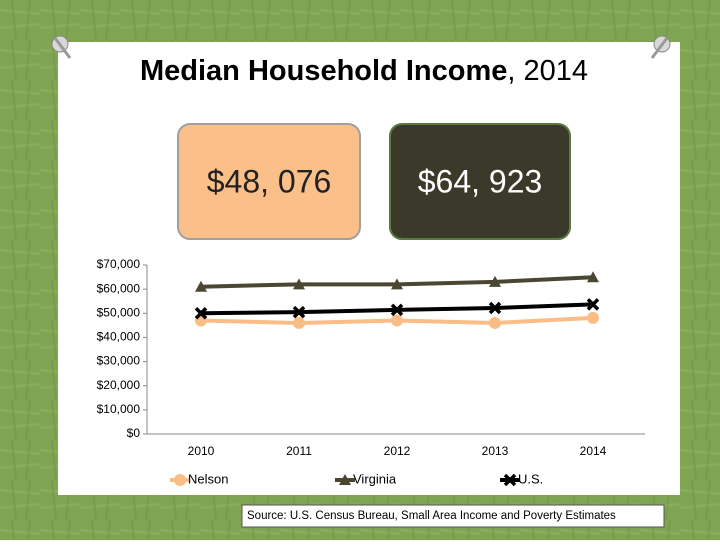 The height and width of the screenshot is (545, 720). I want to click on chart-title: Median Household Income, 2014, so click(364, 71).